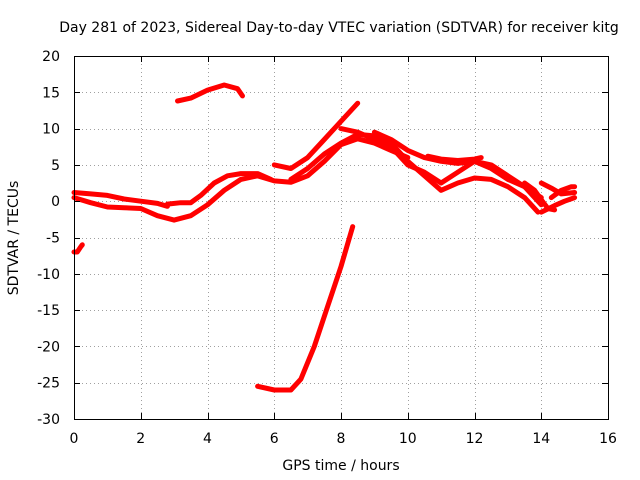 Image resolution: width=640 pixels, height=480 pixels. Describe the element at coordinates (219, 189) in the screenshot. I see `series-arc-c` at that location.